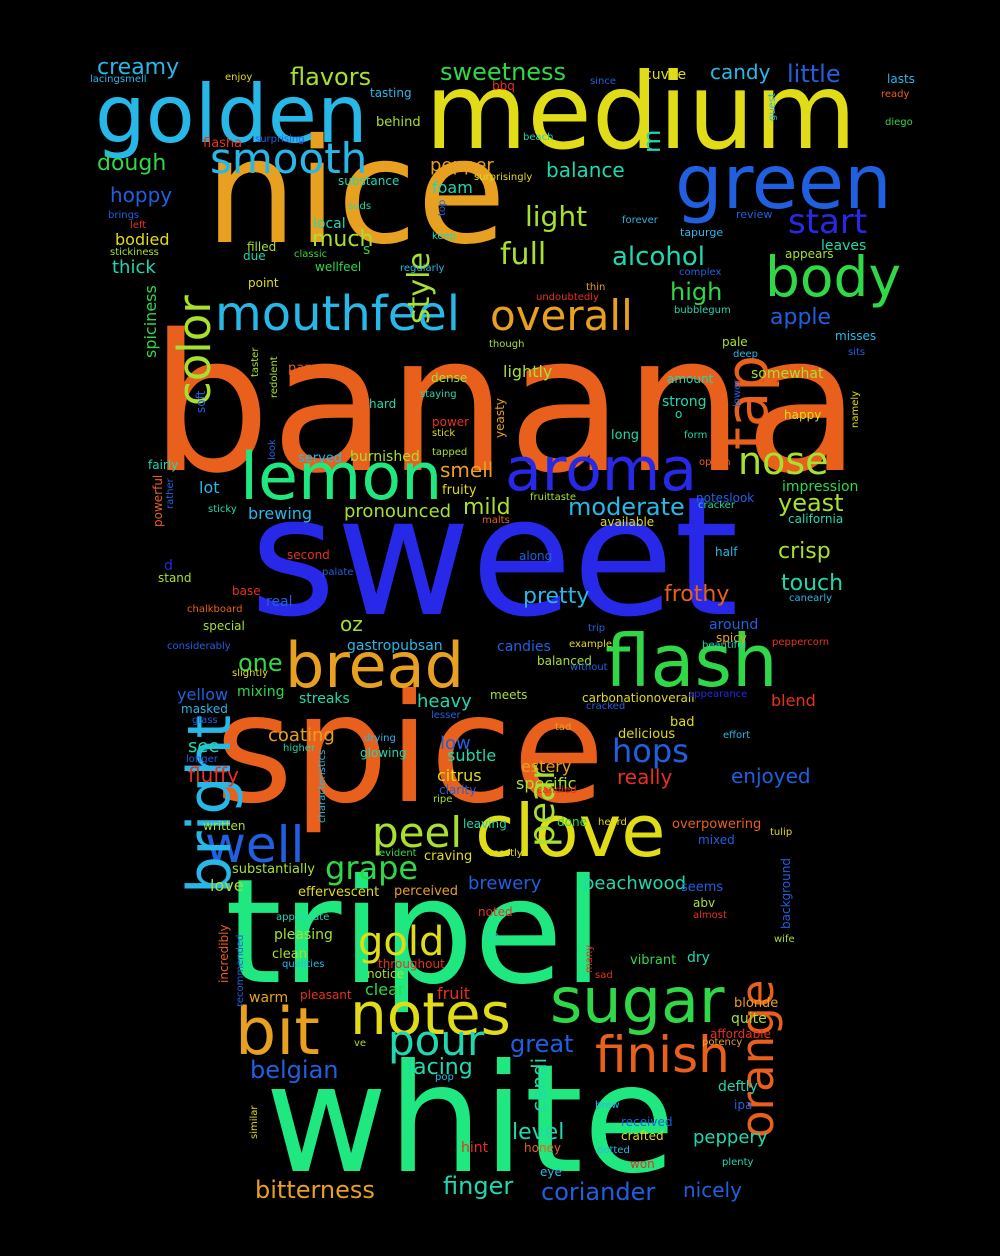 The height and width of the screenshot is (1256, 1000). I want to click on cloud-word: nice, so click(356, 192).